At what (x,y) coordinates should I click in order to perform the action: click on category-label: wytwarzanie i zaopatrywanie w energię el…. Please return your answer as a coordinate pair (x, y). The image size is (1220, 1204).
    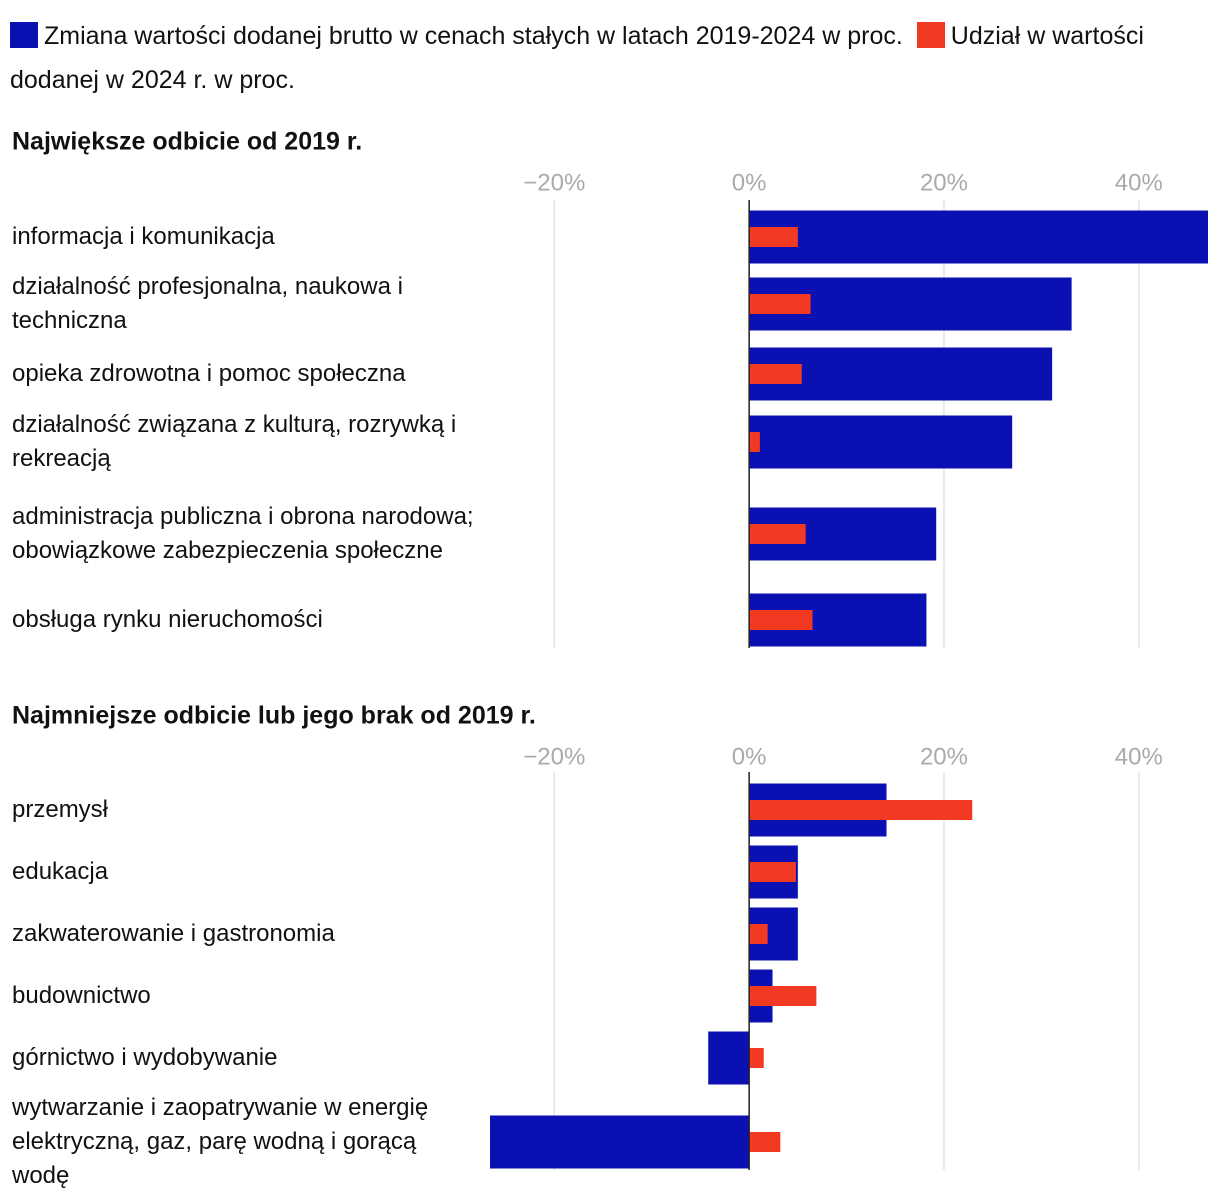
    Looking at the image, I should click on (220, 1141).